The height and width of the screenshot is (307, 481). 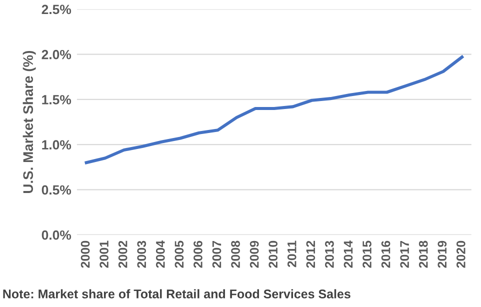 I want to click on x-tick-label: 2004, so click(x=160, y=254).